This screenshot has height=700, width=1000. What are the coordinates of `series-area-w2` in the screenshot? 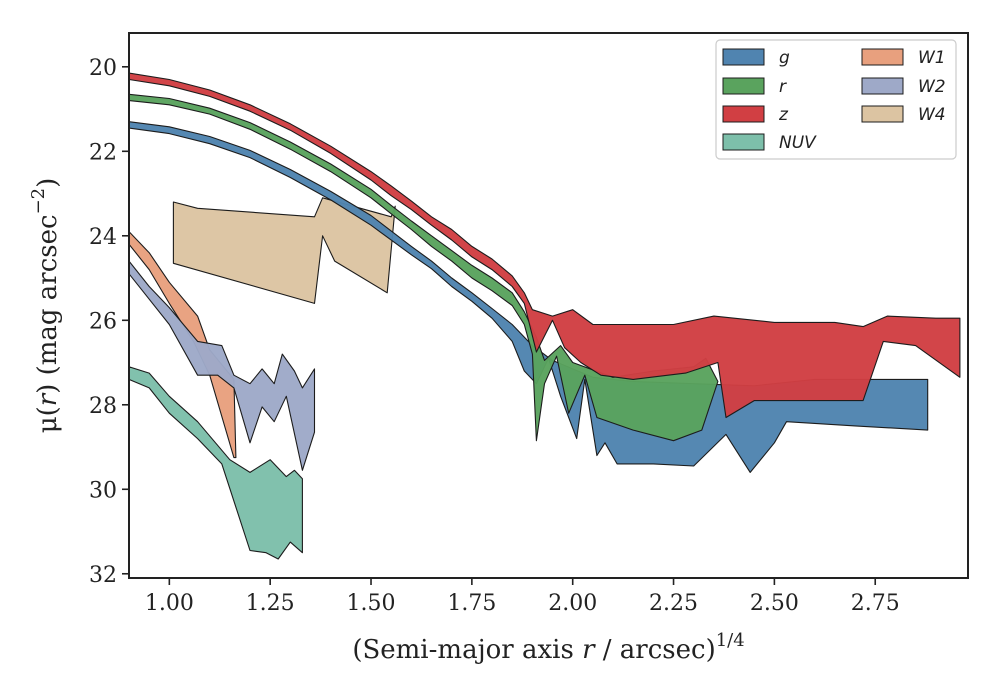 It's located at (222, 365).